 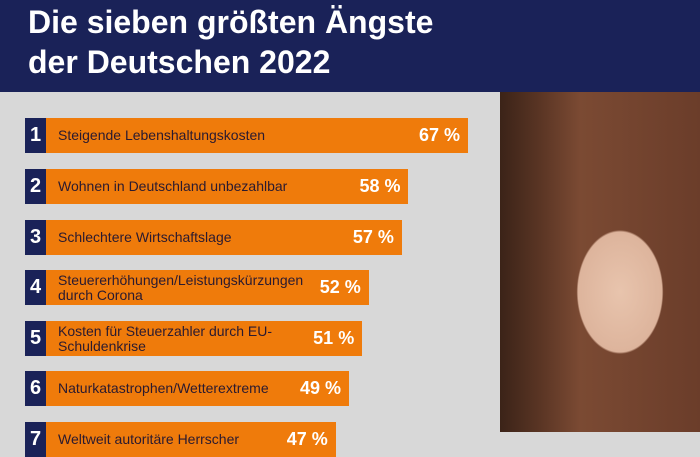 I want to click on bar-row: 1 Steigende Lebenshaltungskosten 67 %, so click(x=246, y=135).